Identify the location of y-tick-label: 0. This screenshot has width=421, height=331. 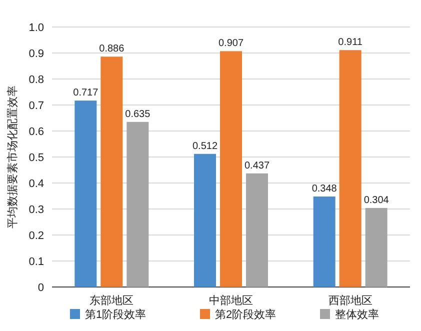
(41, 288).